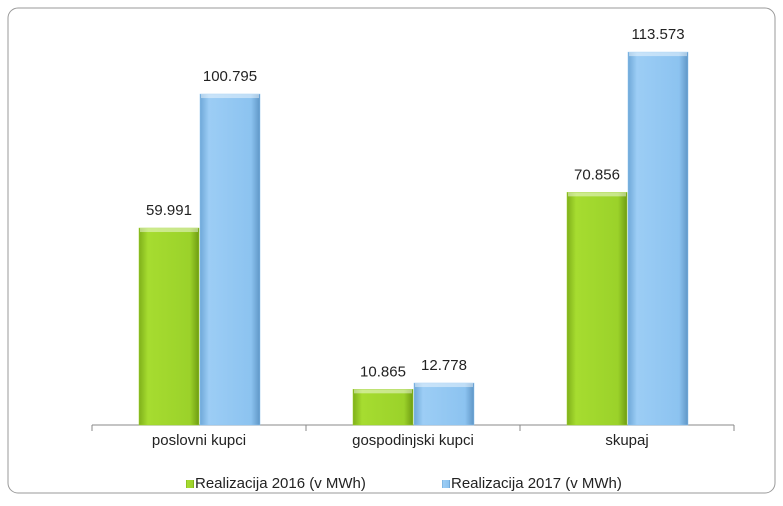  I want to click on value-label: 113.573, so click(657, 34).